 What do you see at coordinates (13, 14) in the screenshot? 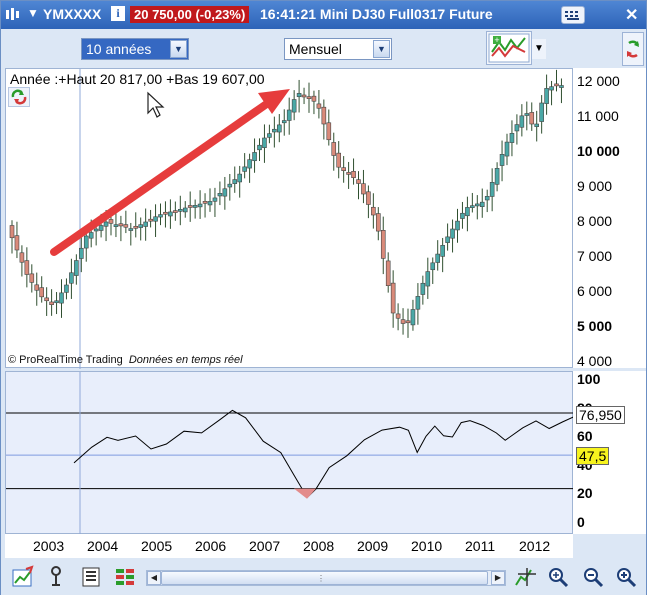
I see `grip-icon` at bounding box center [13, 14].